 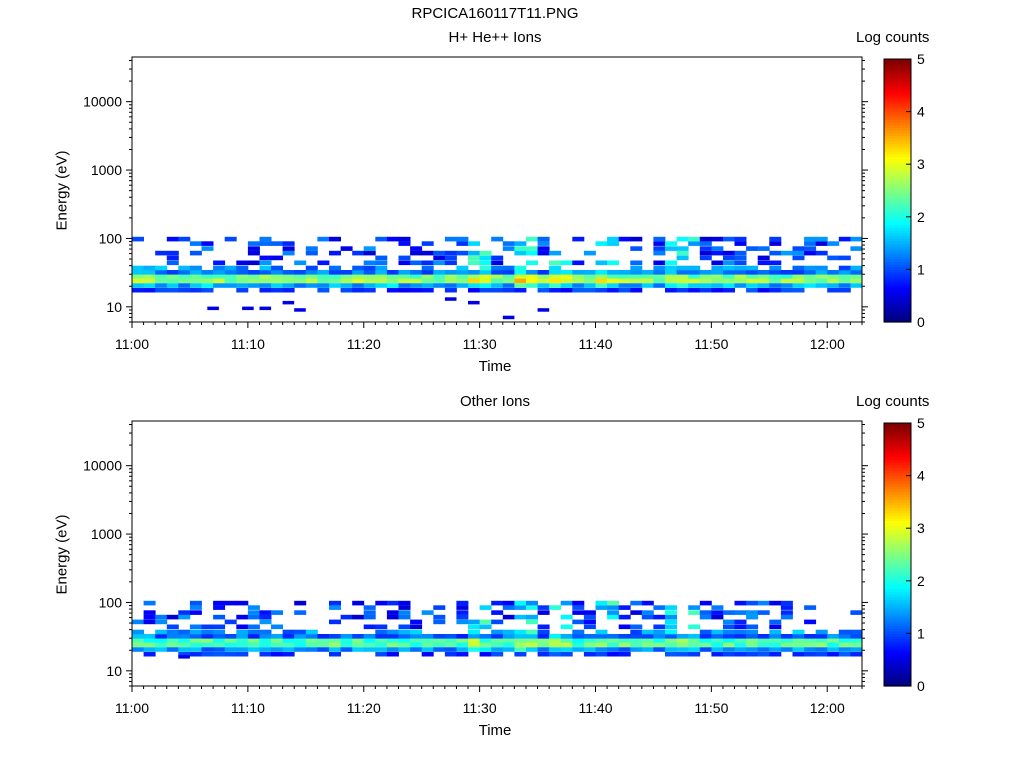 I want to click on colorbar-tick-label: 0, so click(x=921, y=686).